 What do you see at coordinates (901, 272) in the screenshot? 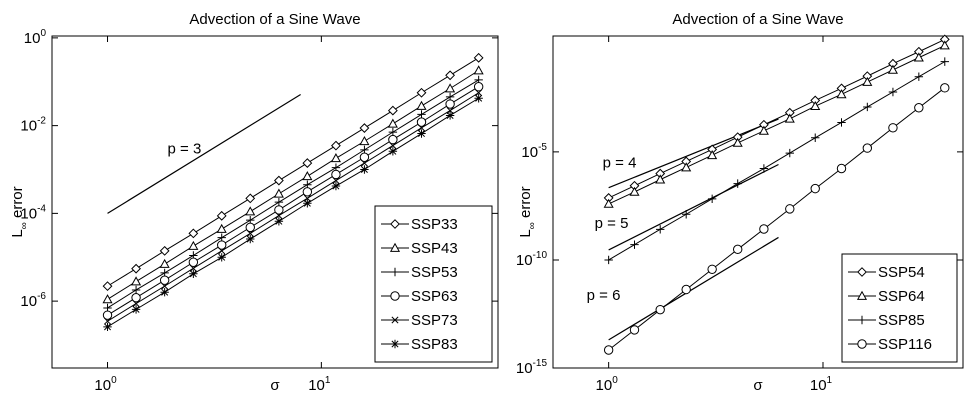
I see `legend-label: SSP54` at bounding box center [901, 272].